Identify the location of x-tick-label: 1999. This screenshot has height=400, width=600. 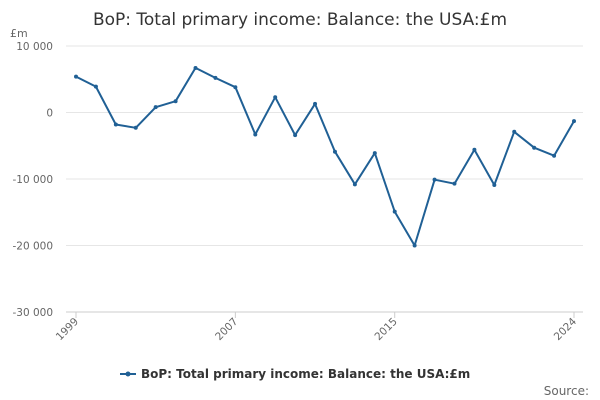
(67, 329).